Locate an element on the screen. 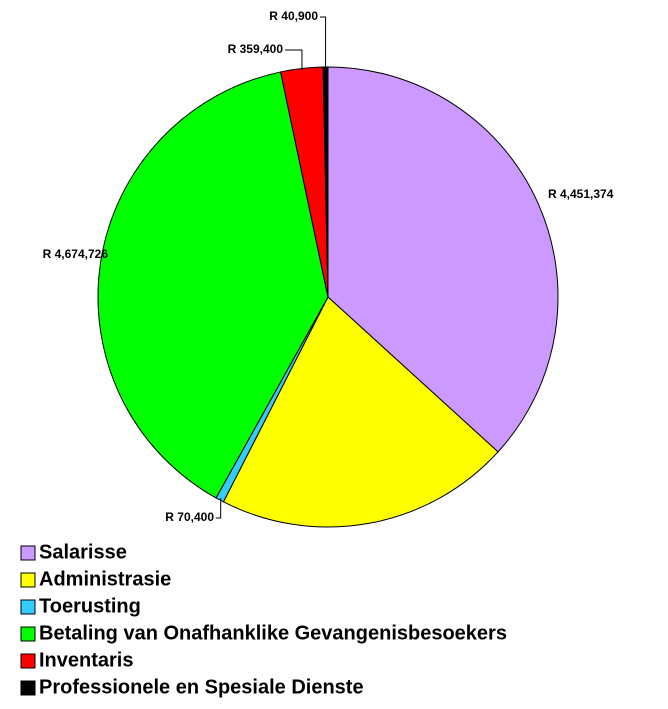 Image resolution: width=668 pixels, height=709 pixels. legend-label: Inventaris is located at coordinates (86, 660).